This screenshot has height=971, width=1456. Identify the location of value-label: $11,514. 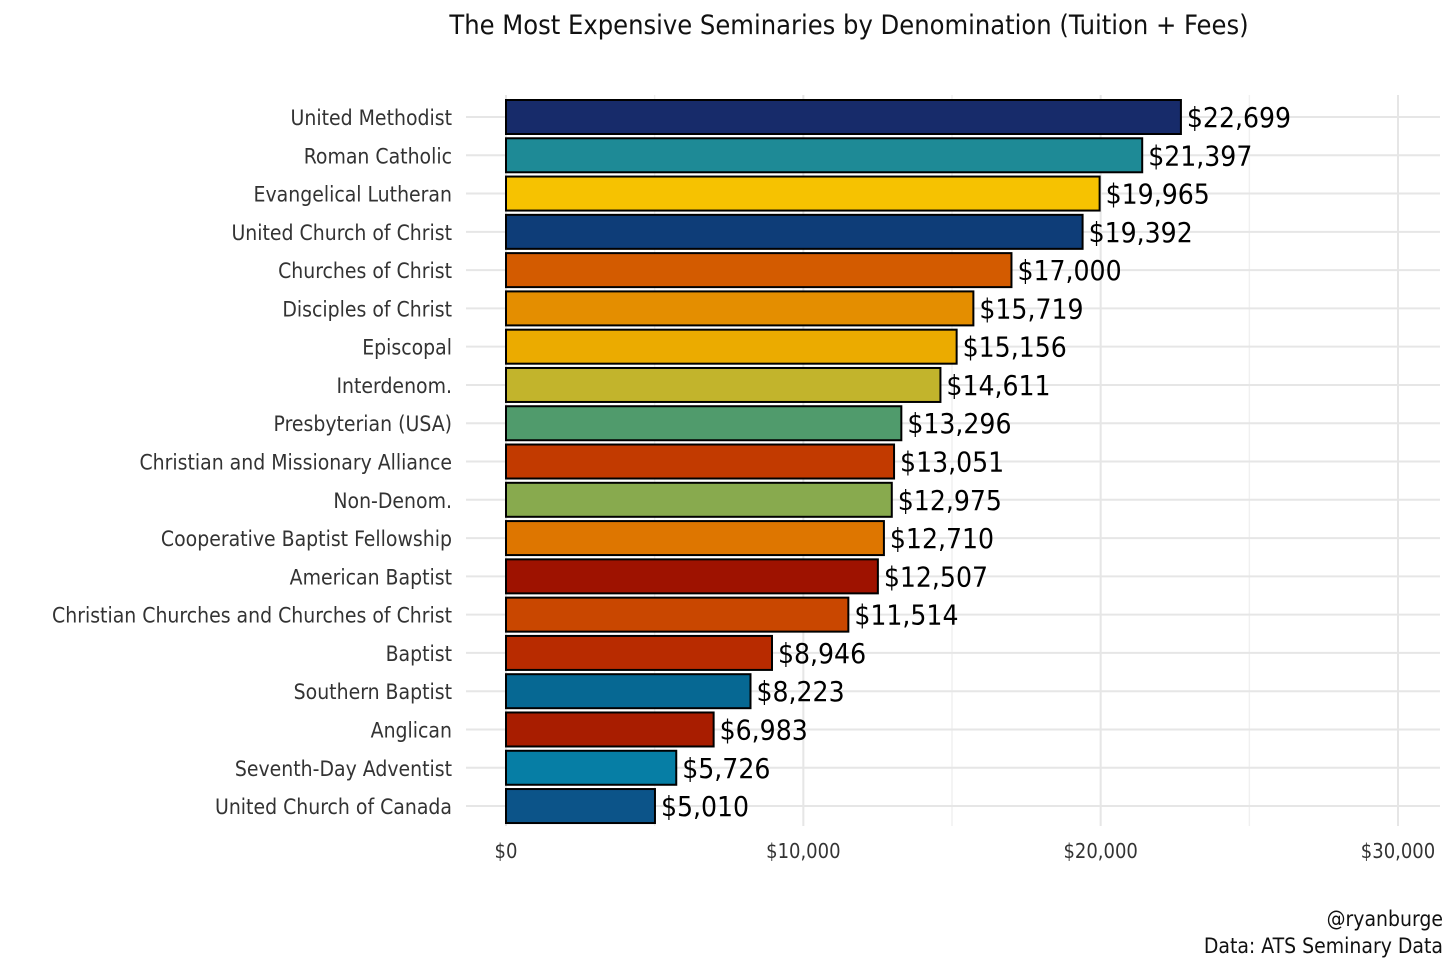
(906, 615).